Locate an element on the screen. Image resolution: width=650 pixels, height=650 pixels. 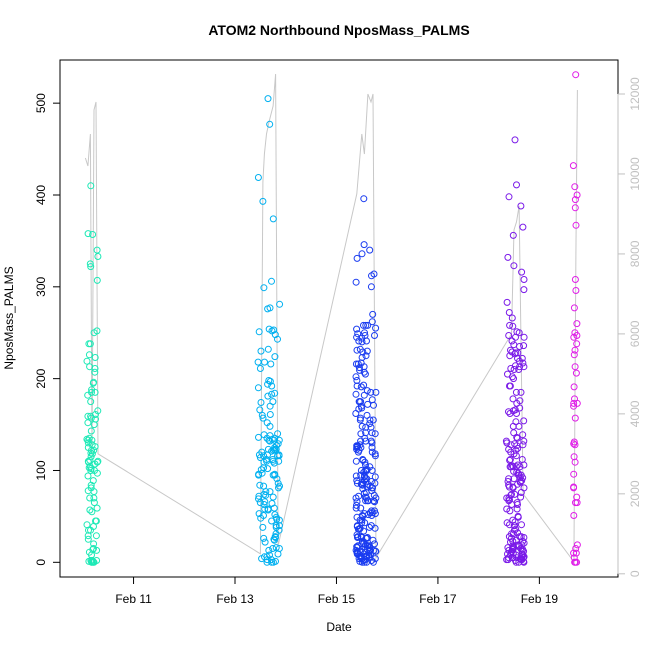
series-group is located at coordinates (515, 351).